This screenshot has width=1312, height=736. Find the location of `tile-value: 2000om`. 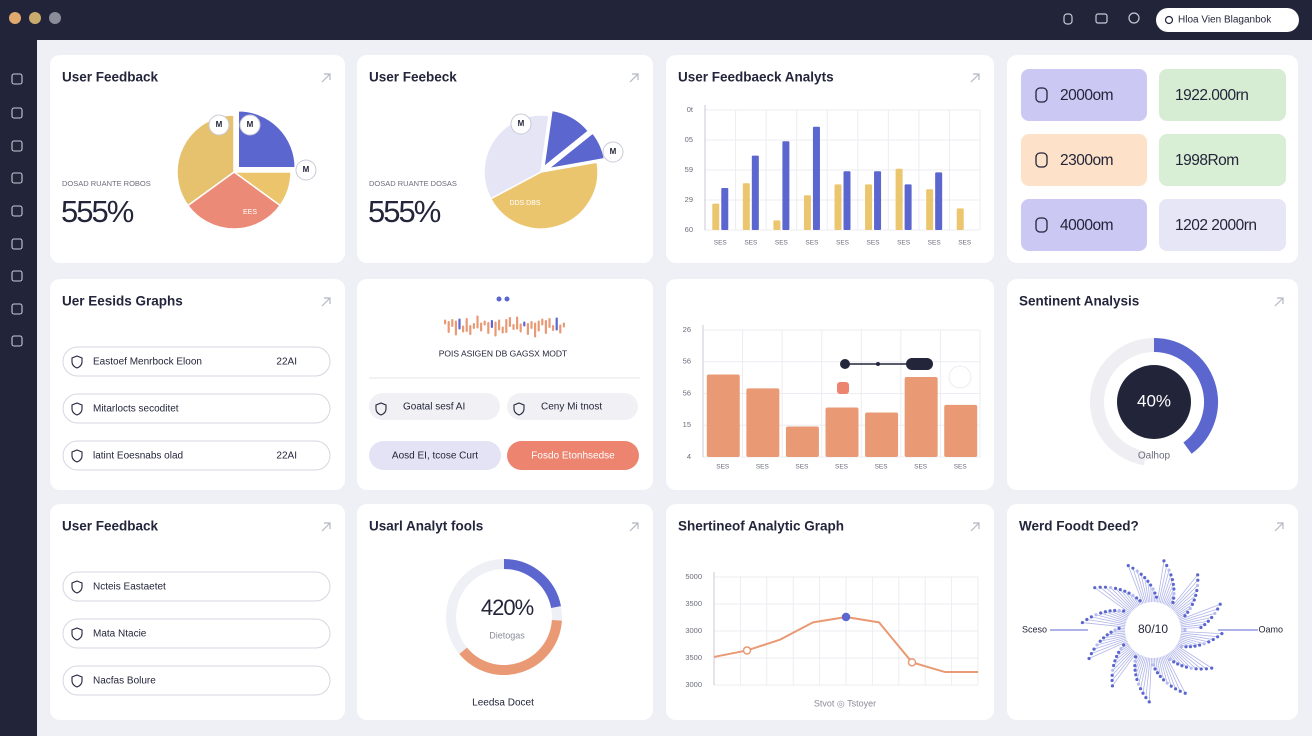

tile-value: 2000om is located at coordinates (1086, 95).